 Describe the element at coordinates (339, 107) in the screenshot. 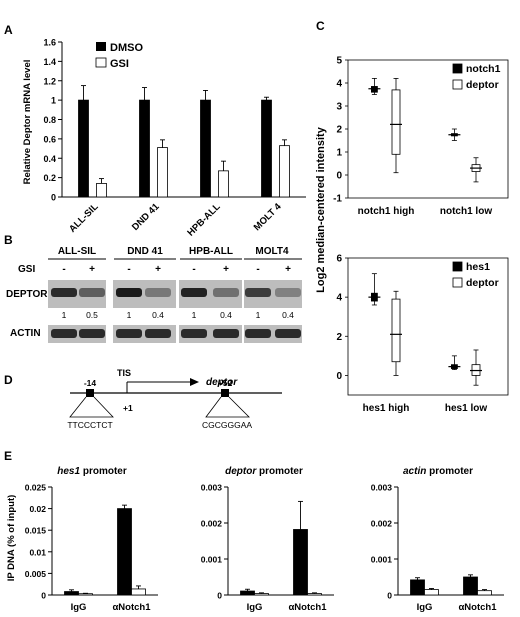

I see `y-tick-label: 3` at that location.